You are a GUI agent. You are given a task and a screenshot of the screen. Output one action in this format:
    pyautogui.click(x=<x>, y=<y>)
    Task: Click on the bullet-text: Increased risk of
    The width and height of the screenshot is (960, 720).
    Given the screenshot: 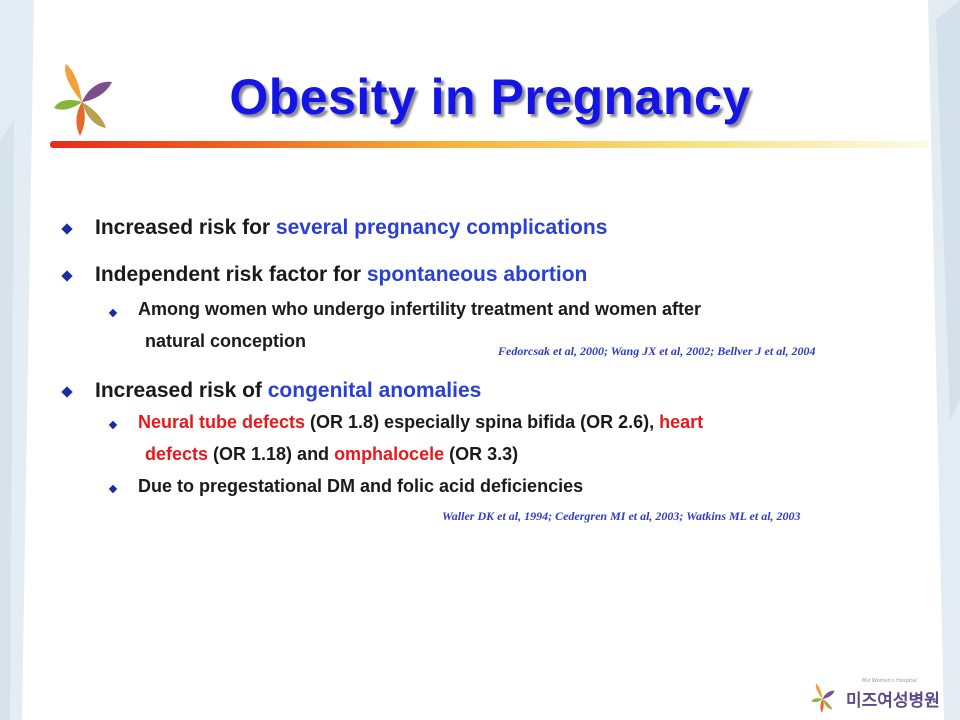 What is the action you would take?
    pyautogui.click(x=181, y=390)
    